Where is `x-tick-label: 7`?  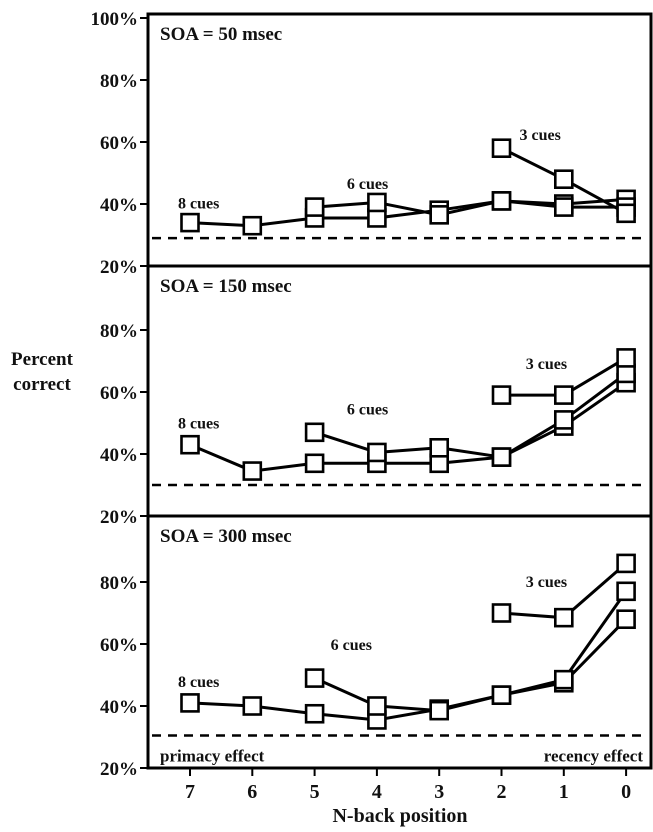 x-tick-label: 7 is located at coordinates (190, 792).